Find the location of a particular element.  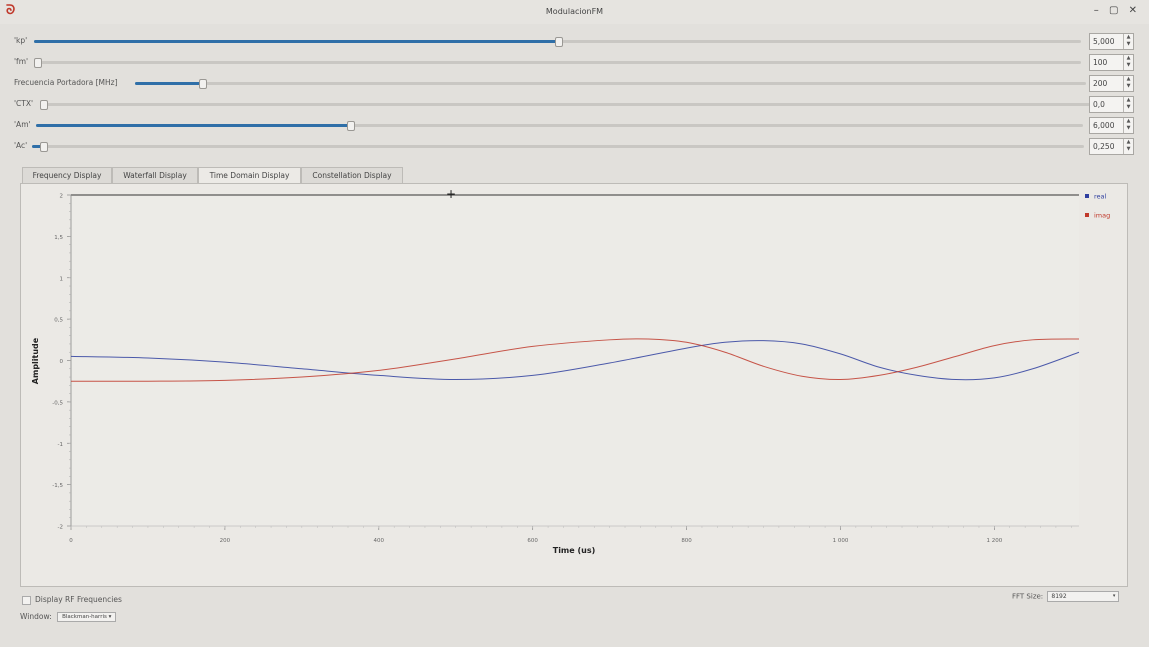

x-tick-label: 400 is located at coordinates (379, 541).